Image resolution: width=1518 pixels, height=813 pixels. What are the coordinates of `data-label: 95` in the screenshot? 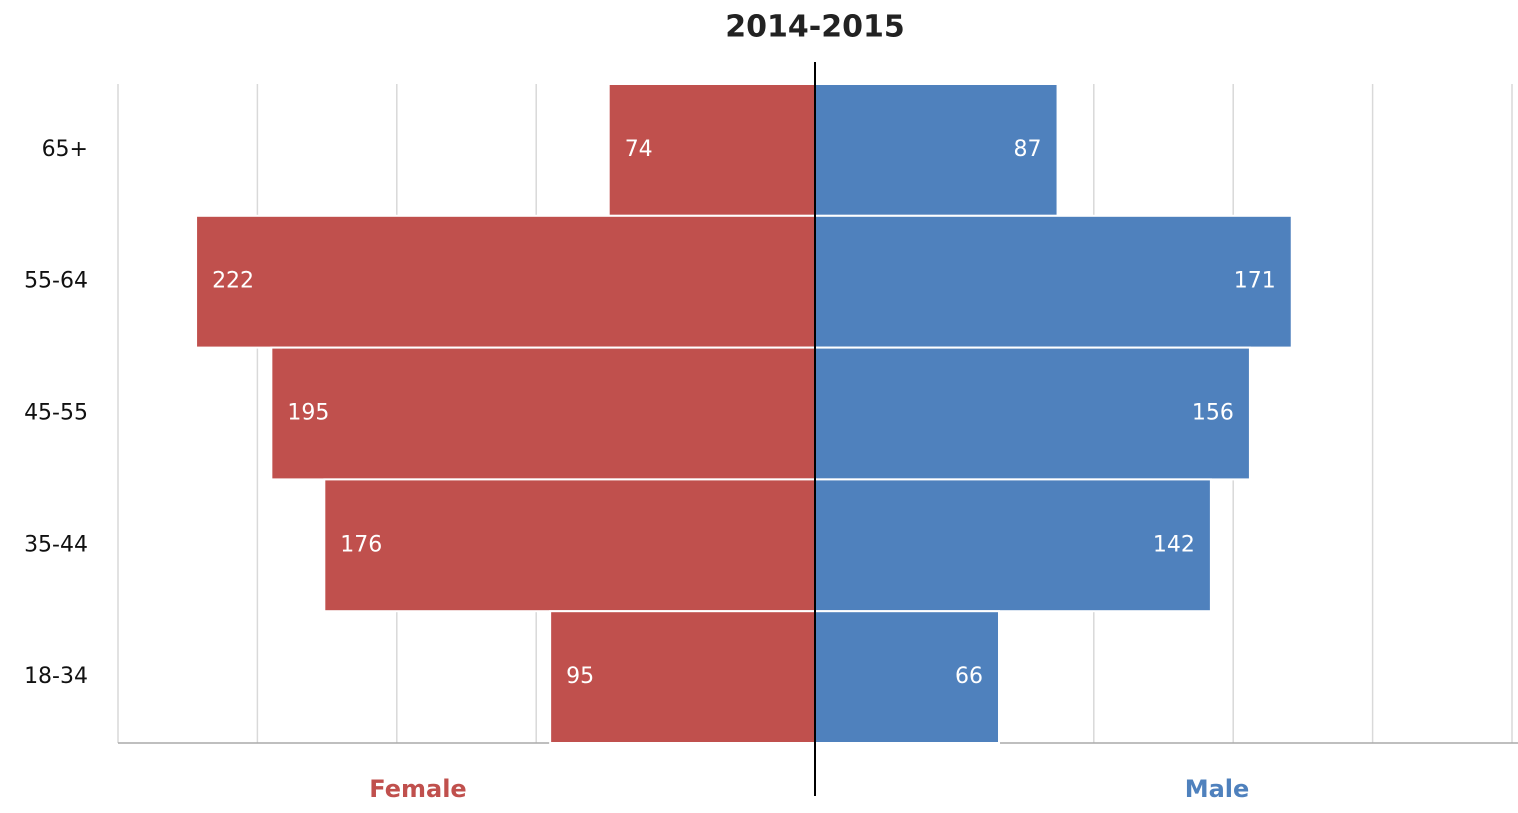 It's located at (580, 676).